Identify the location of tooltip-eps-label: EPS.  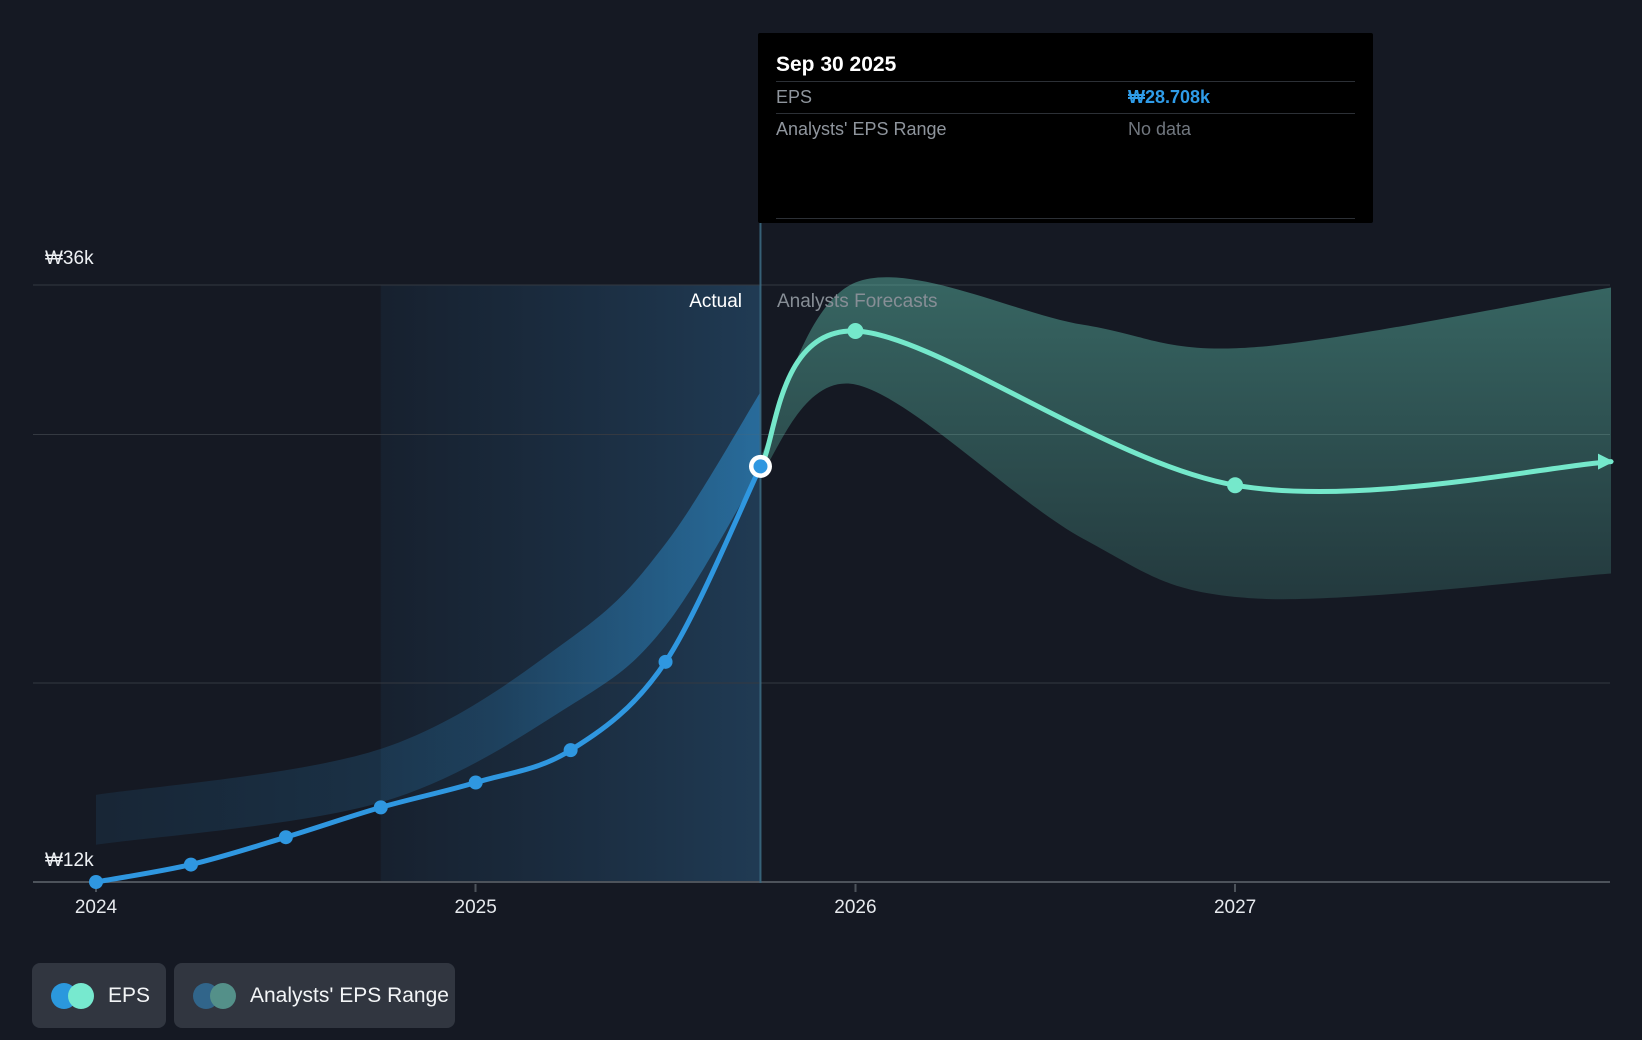
(794, 97).